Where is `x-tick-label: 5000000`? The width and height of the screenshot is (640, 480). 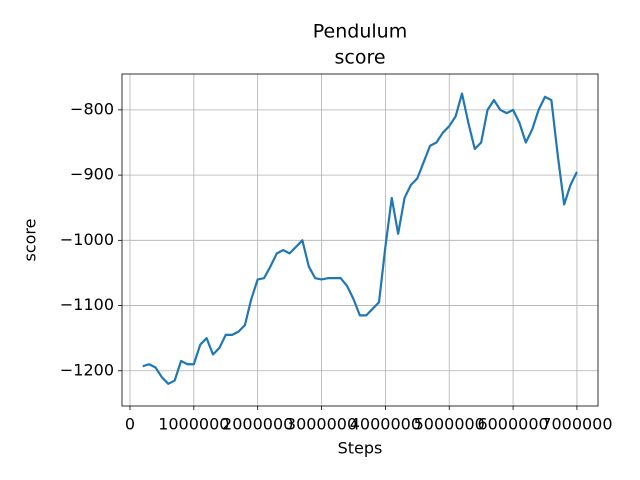 x-tick-label: 5000000 is located at coordinates (449, 424).